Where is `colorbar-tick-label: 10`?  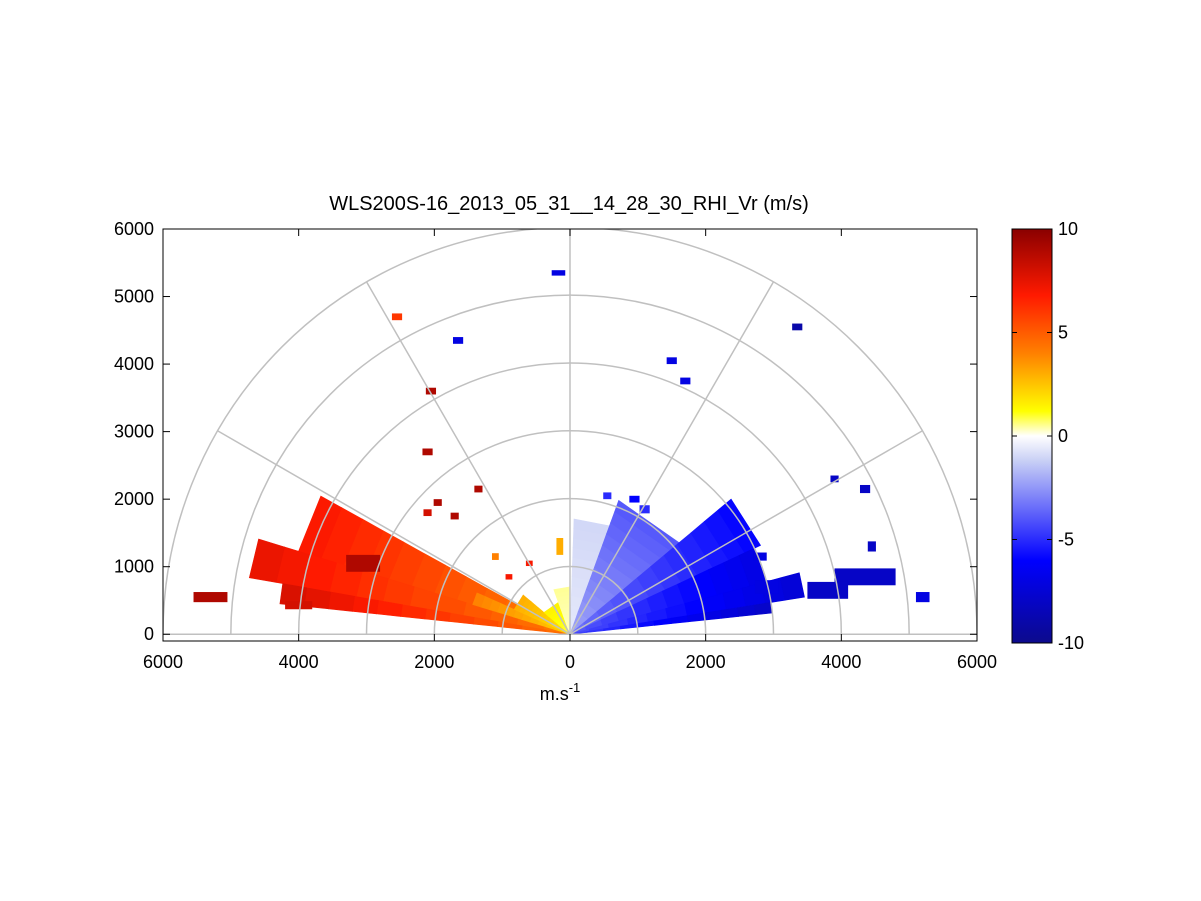 colorbar-tick-label: 10 is located at coordinates (1068, 229).